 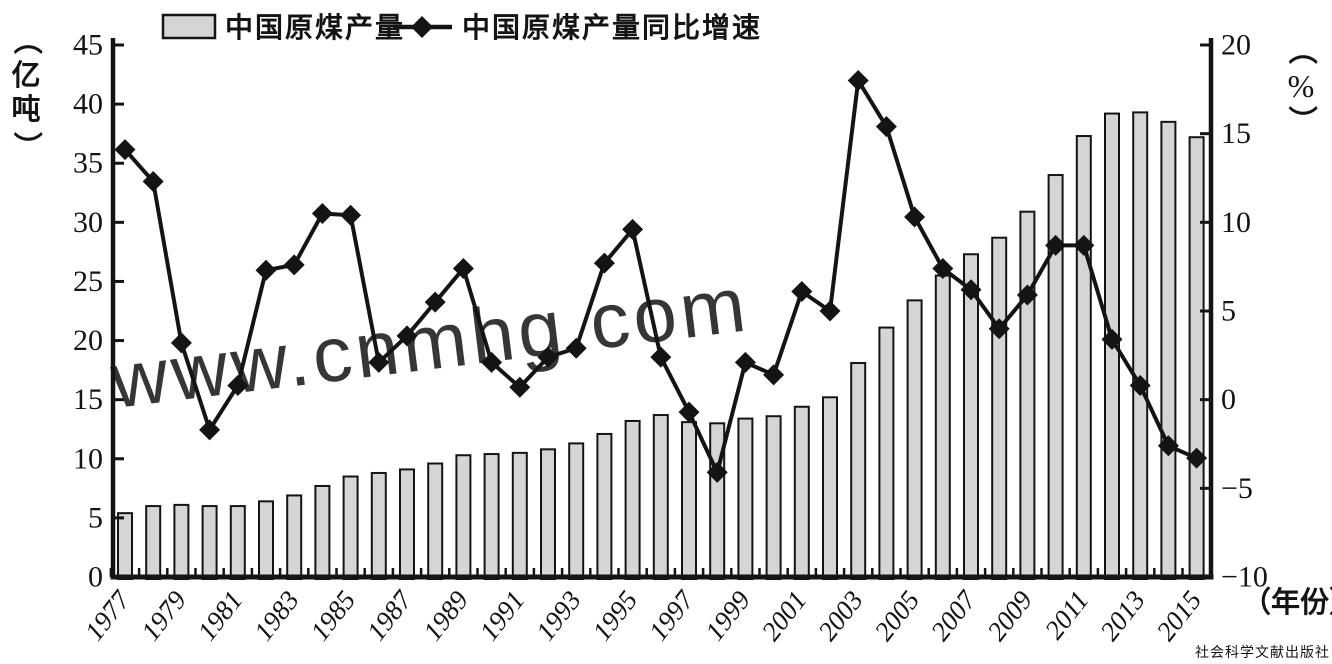 I want to click on bar-1979, so click(x=181, y=541).